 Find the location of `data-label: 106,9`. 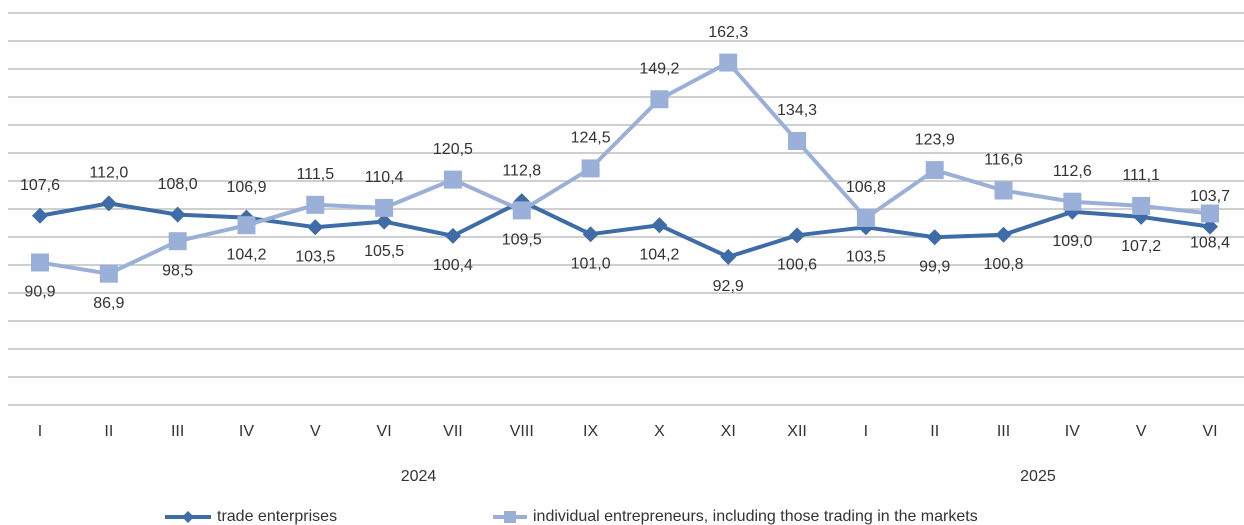

data-label: 106,9 is located at coordinates (246, 187).